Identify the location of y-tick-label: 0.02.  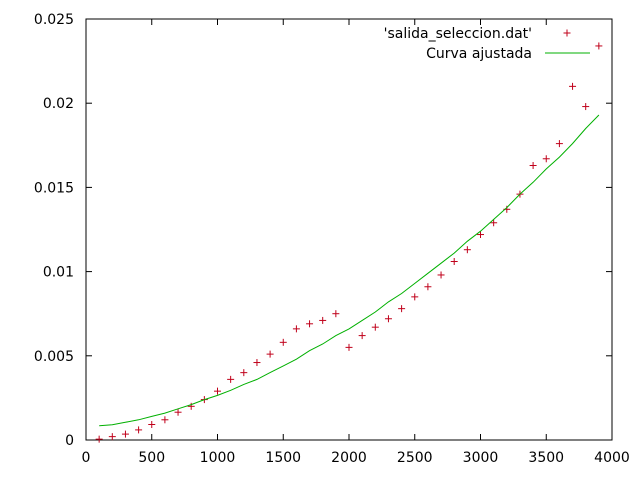
(58, 104).